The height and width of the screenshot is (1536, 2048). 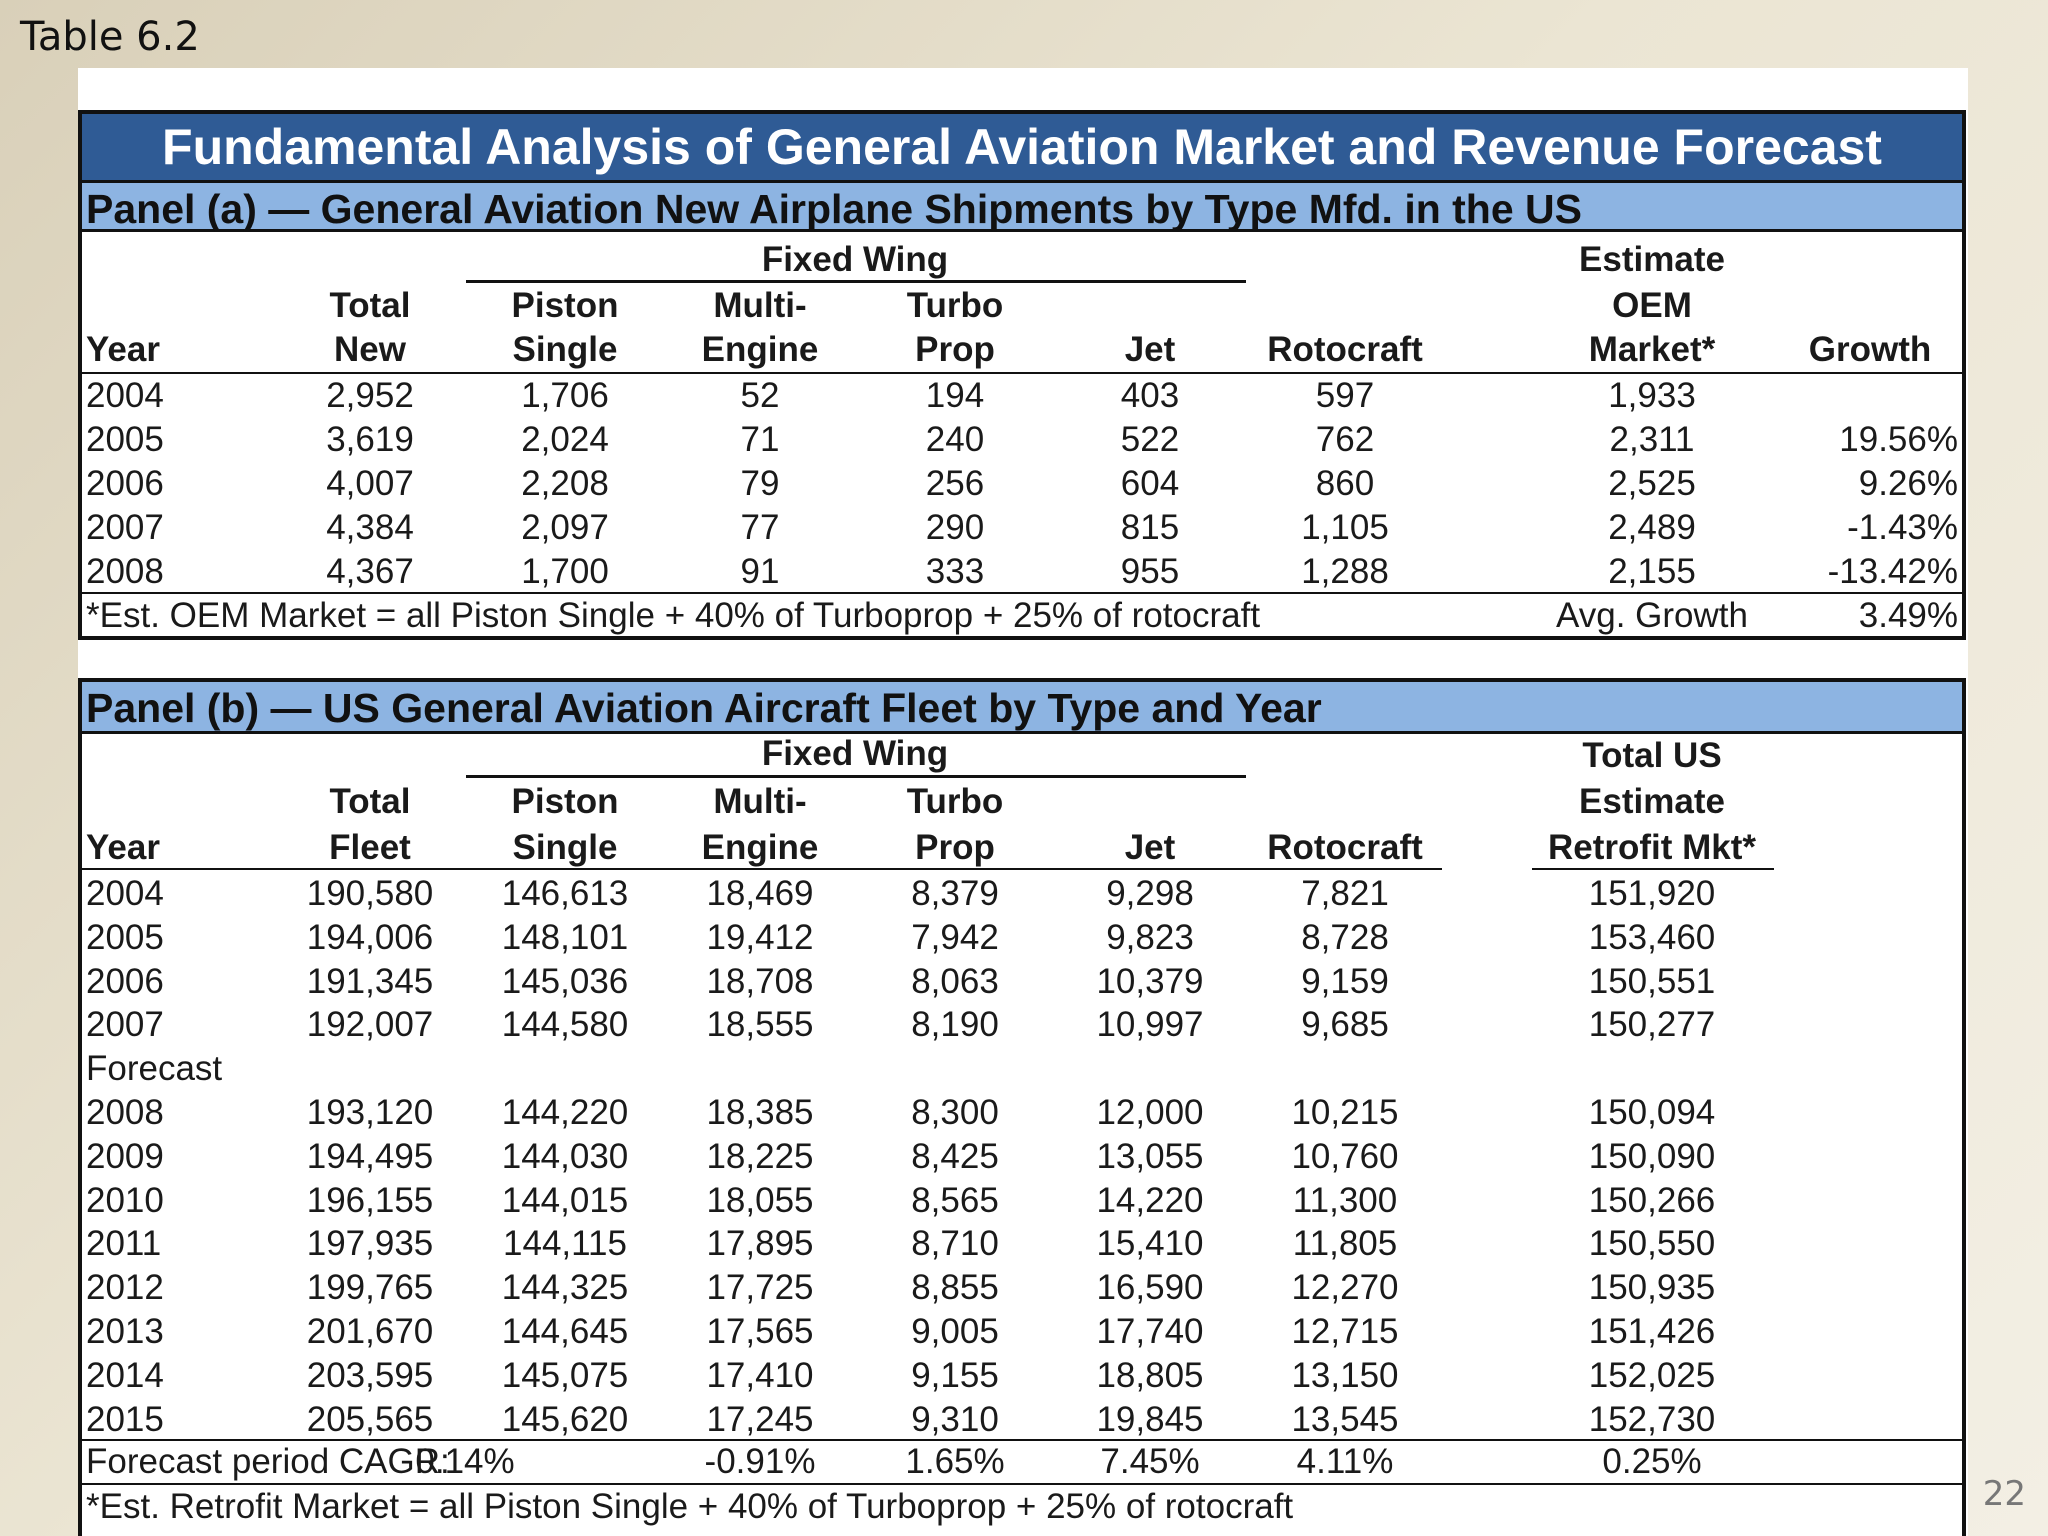 I want to click on table-cell: 8,565, so click(x=955, y=1200).